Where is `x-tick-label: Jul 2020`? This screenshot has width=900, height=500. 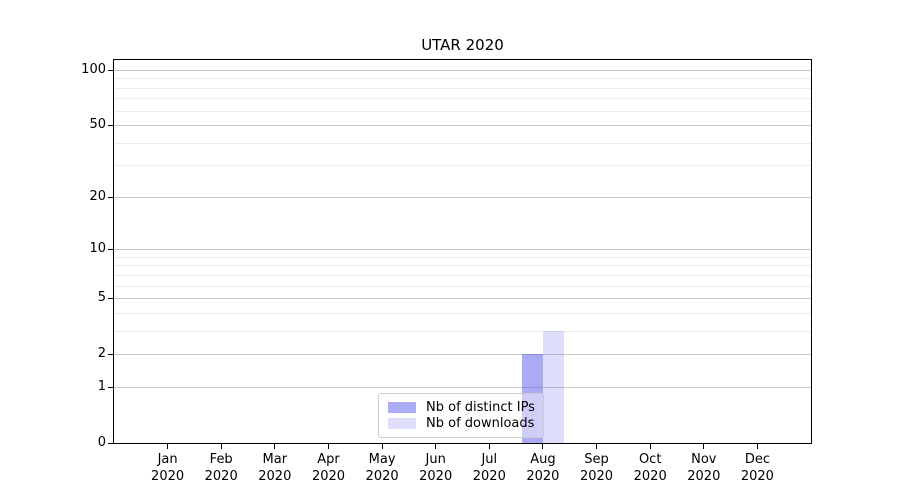
x-tick-label: Jul 2020 is located at coordinates (489, 468).